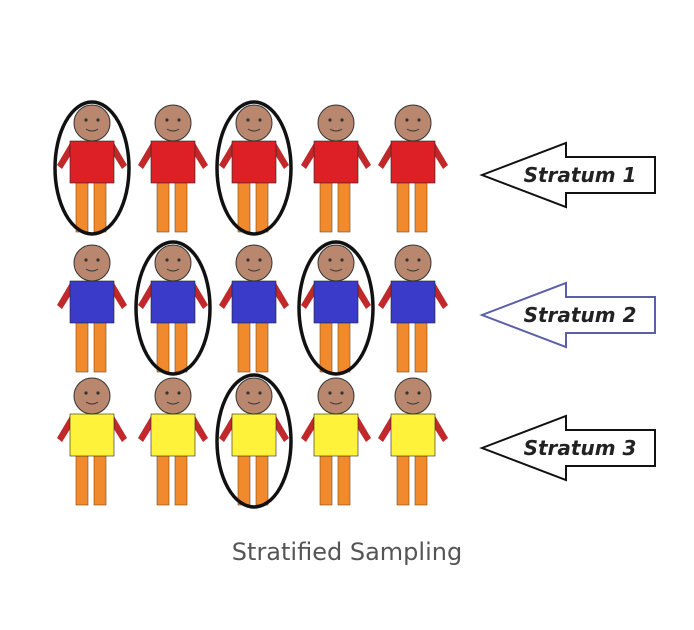 Image resolution: width=694 pixels, height=630 pixels. I want to click on stratum-3-arrow: Stratum 3, so click(567, 448).